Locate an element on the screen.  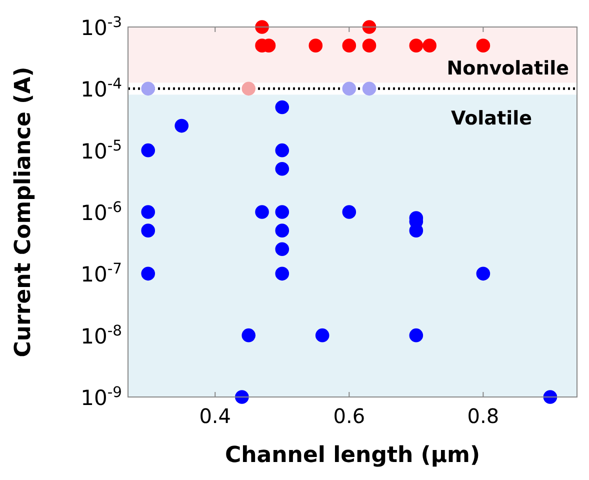
y-tick-label: 10$^{-8}$ is located at coordinates (101, 335).